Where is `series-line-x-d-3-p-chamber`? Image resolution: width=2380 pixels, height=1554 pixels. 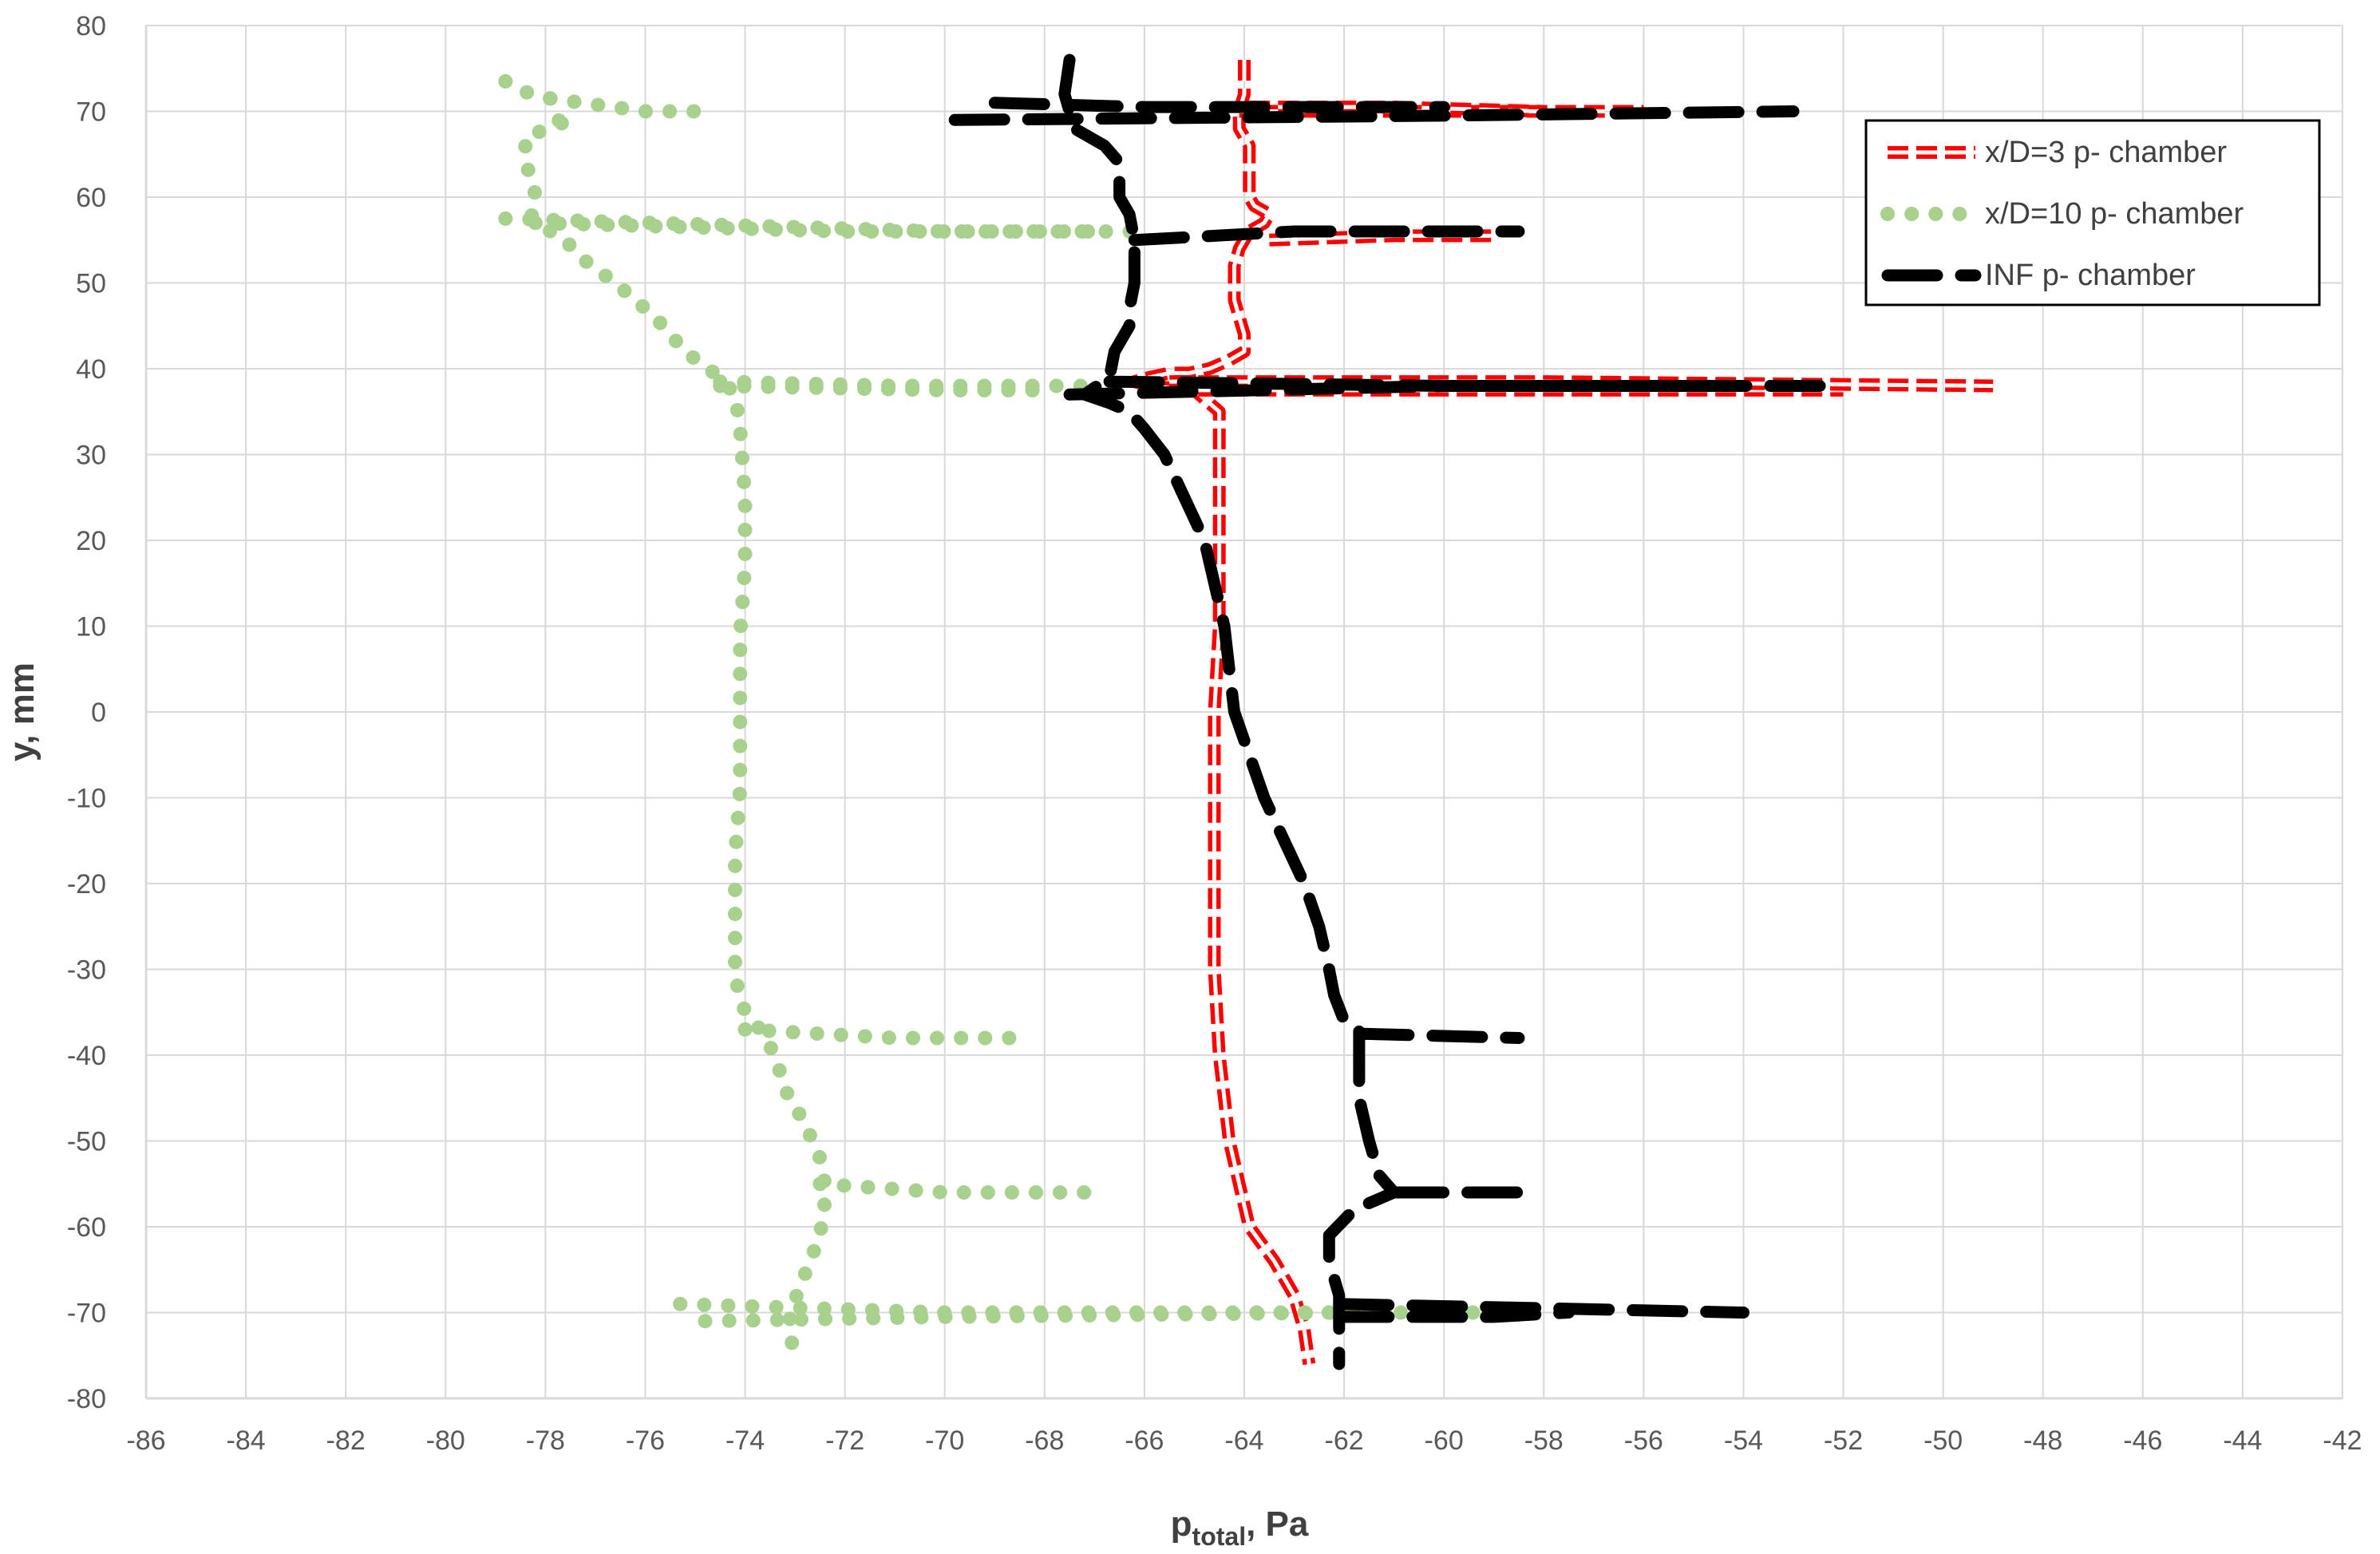
series-line-x-d-3-p-chamber is located at coordinates (1221, 712).